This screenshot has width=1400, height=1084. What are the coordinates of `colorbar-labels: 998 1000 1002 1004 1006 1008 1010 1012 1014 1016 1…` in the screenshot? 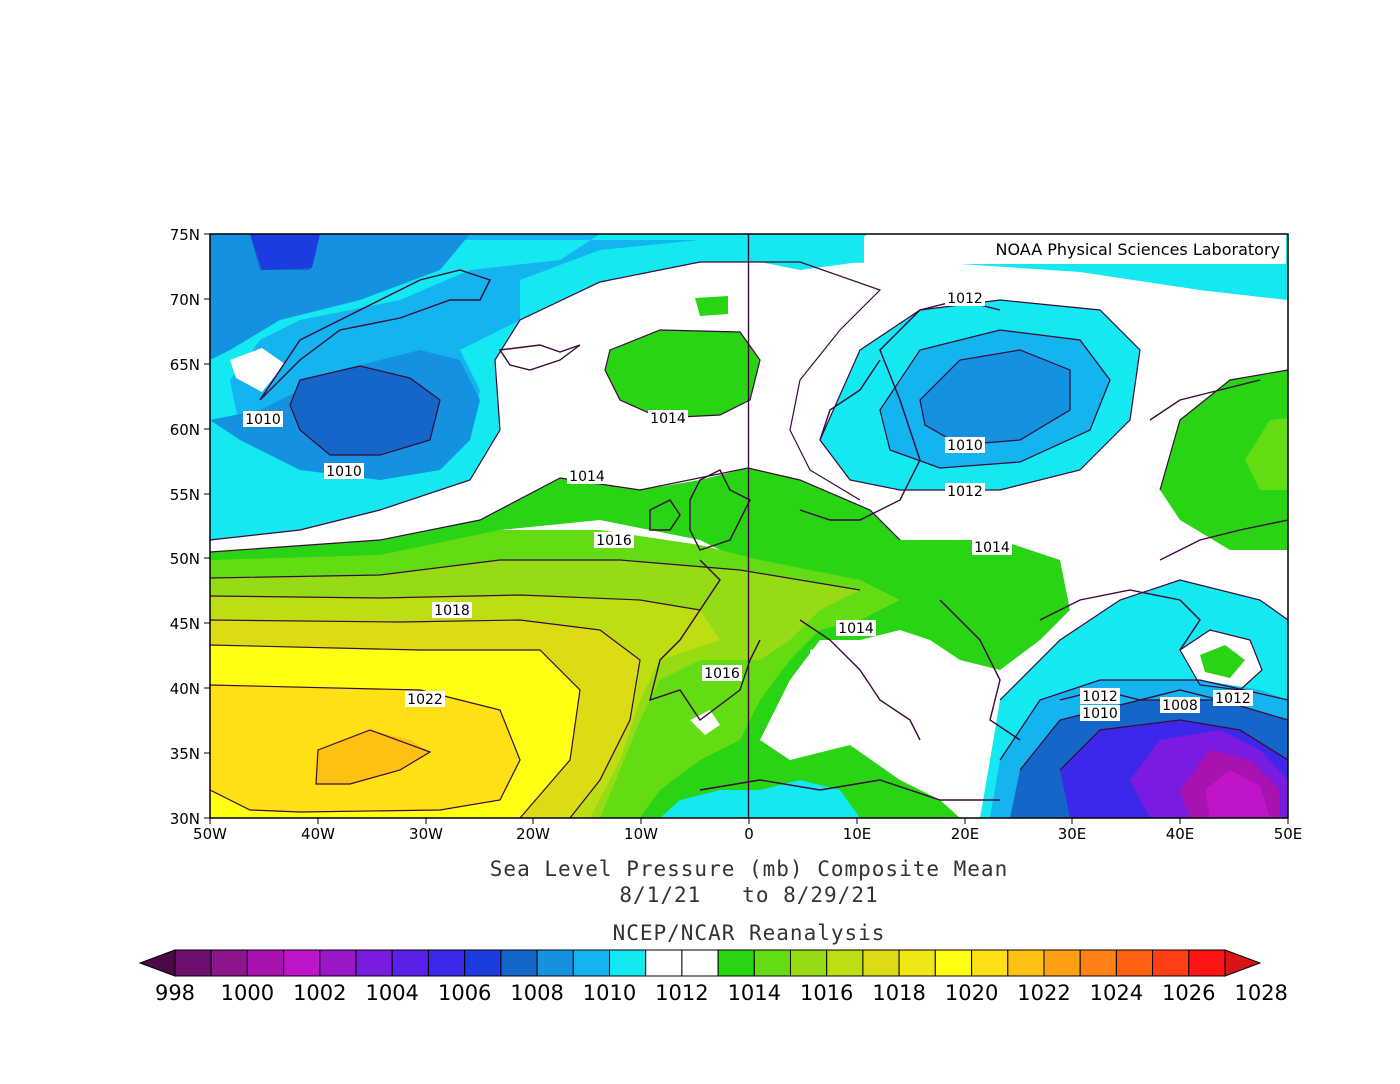 It's located at (721, 993).